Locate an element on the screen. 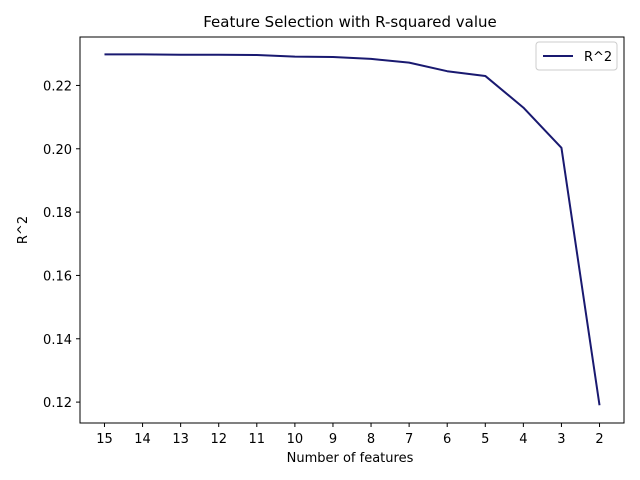 This screenshot has width=640, height=480. y-tick-label: 0.14 is located at coordinates (57, 340).